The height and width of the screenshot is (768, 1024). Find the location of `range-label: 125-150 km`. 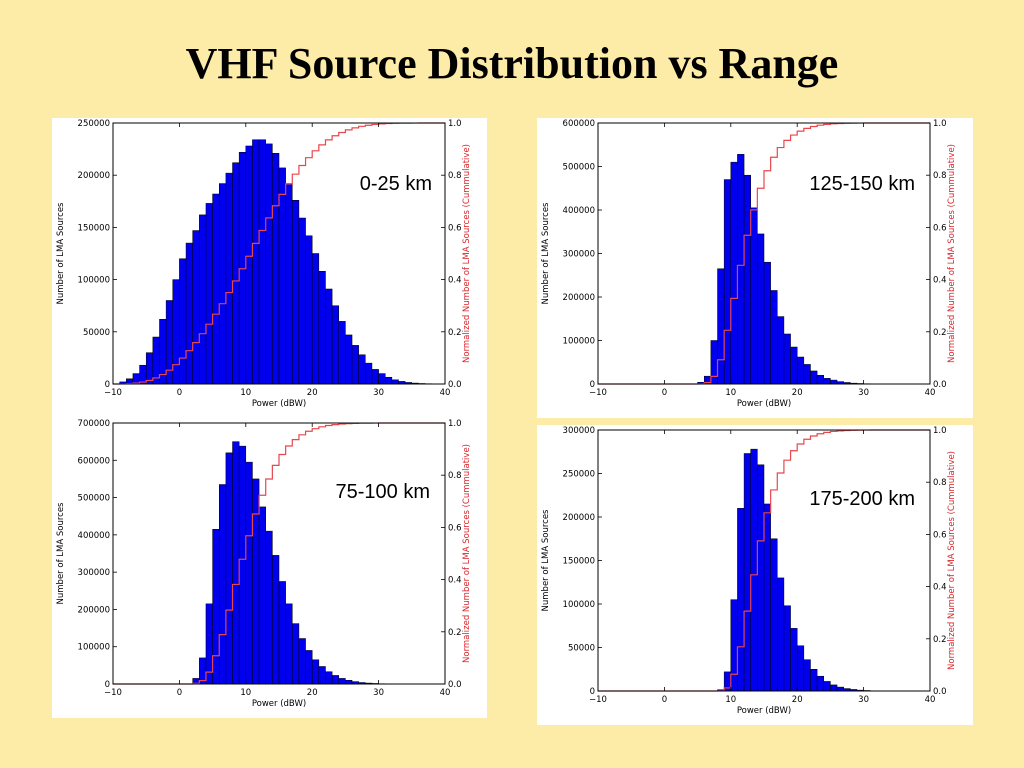

range-label: 125-150 km is located at coordinates (862, 184).